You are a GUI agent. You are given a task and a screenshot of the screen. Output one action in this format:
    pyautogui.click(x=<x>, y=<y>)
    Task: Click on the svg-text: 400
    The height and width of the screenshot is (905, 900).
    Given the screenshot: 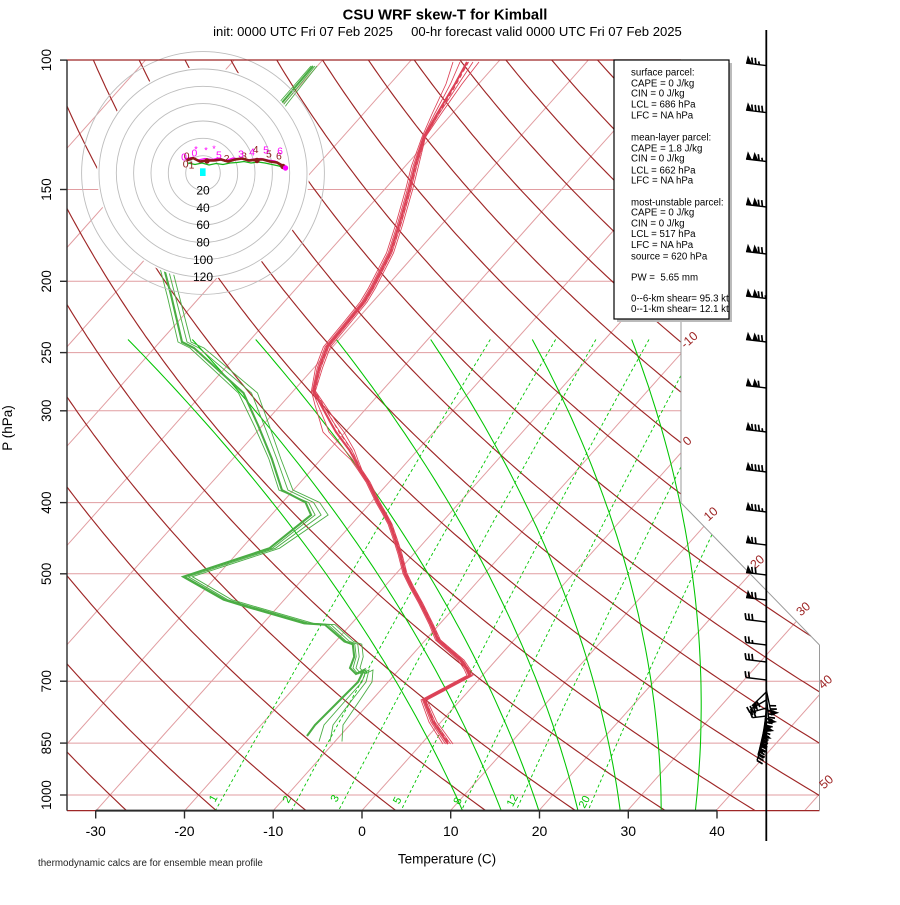 What is the action you would take?
    pyautogui.click(x=46, y=502)
    